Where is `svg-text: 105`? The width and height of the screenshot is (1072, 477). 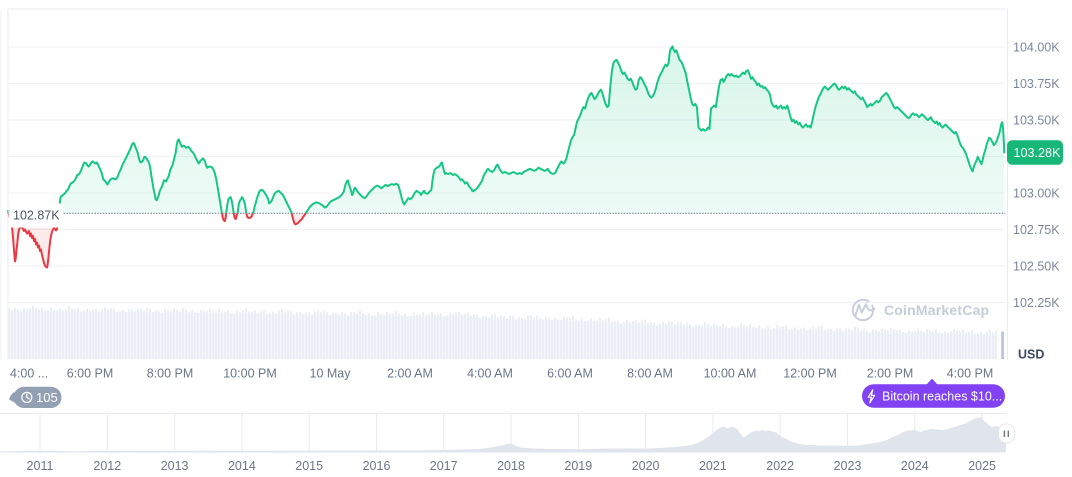 svg-text: 105 is located at coordinates (47, 397).